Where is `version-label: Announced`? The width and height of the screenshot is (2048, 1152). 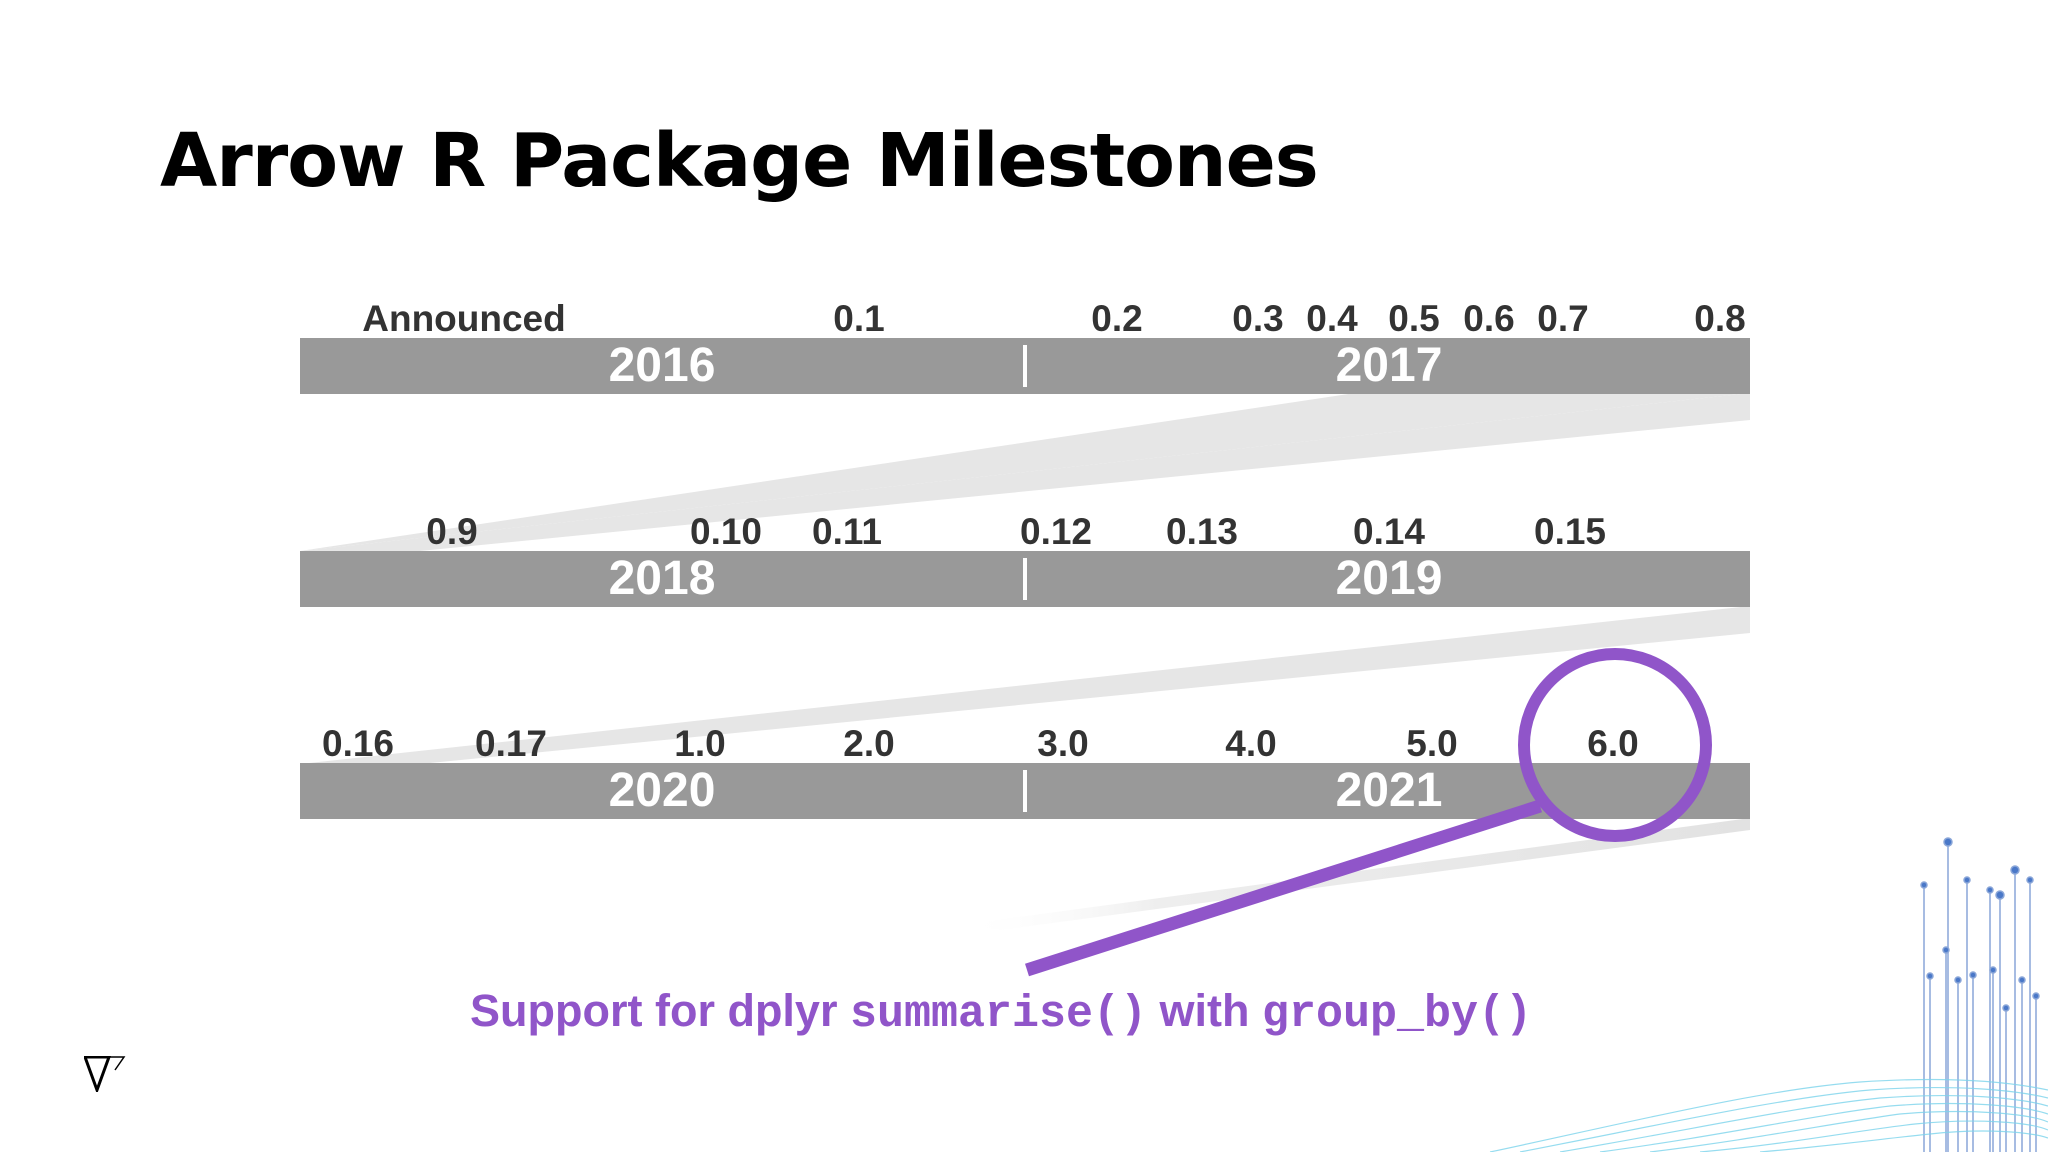 version-label: Announced is located at coordinates (464, 318).